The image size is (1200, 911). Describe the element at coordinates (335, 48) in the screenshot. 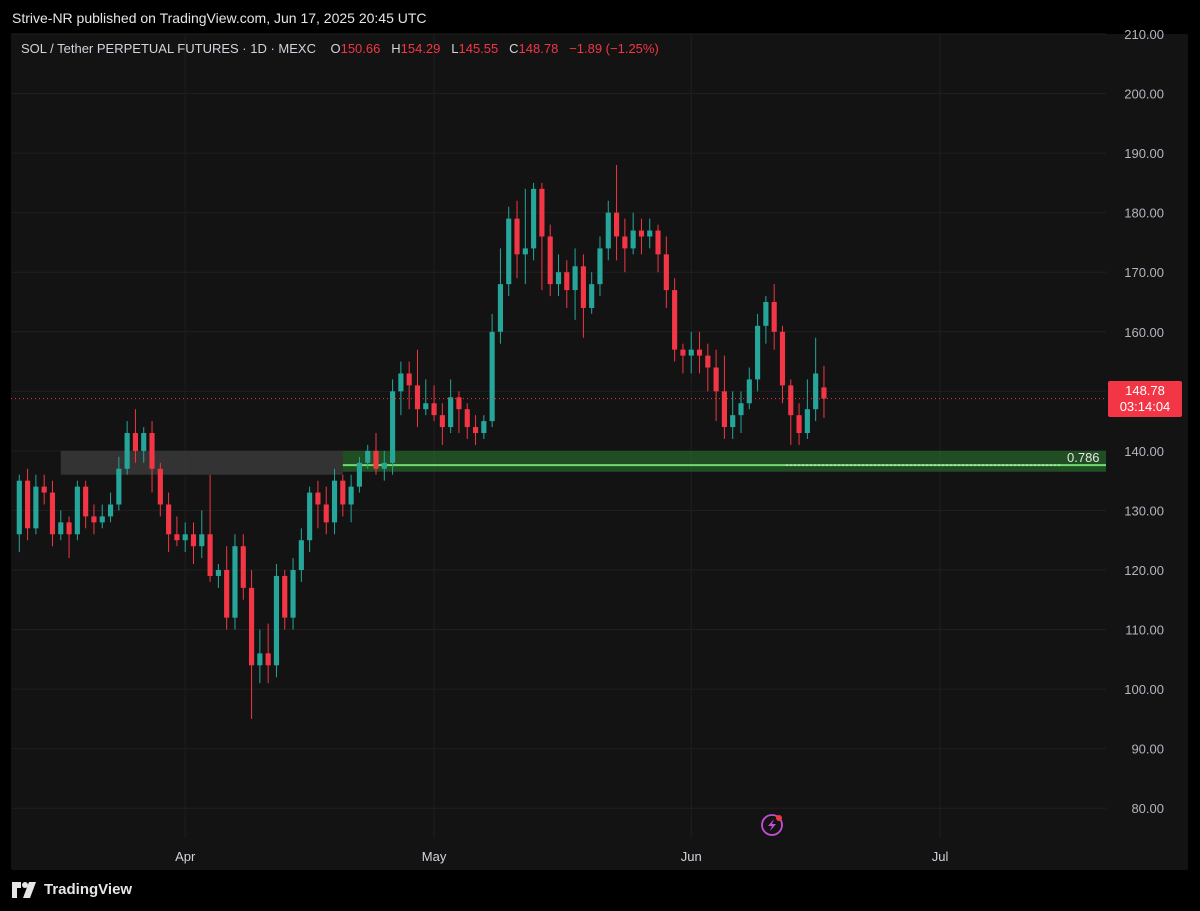

I see `legend-open-label: O` at that location.